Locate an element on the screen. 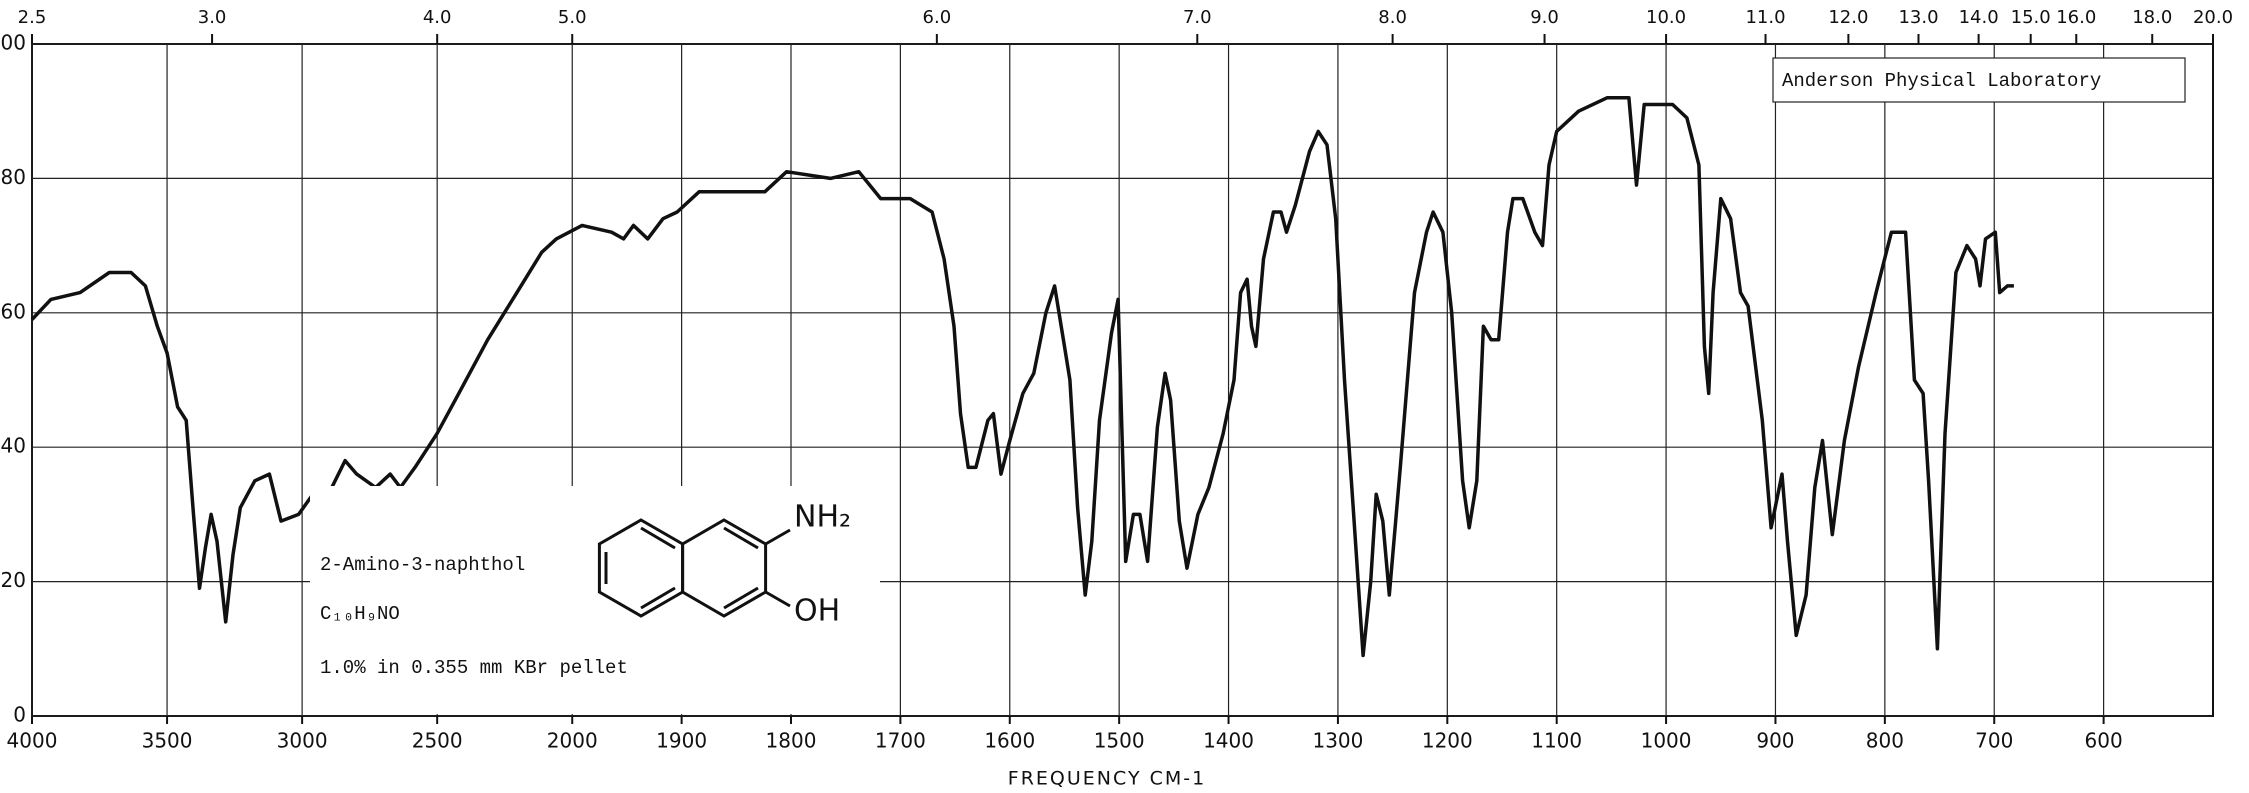 Image resolution: width=2249 pixels, height=793 pixels. x-tick-label: 600 is located at coordinates (2104, 741).